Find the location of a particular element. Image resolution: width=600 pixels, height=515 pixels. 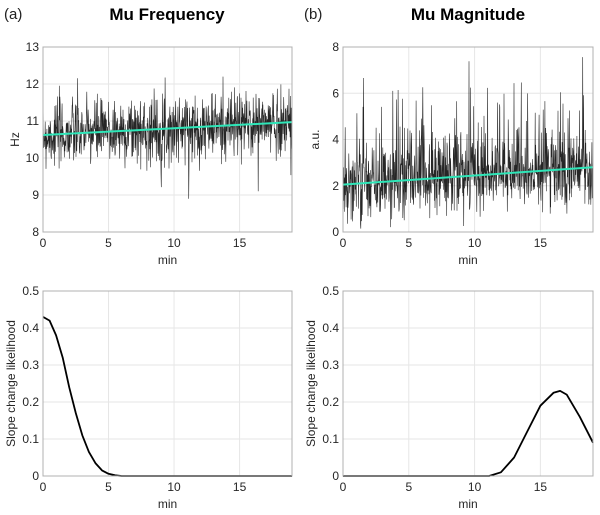

y-tick-label: 9 is located at coordinates (35, 195).